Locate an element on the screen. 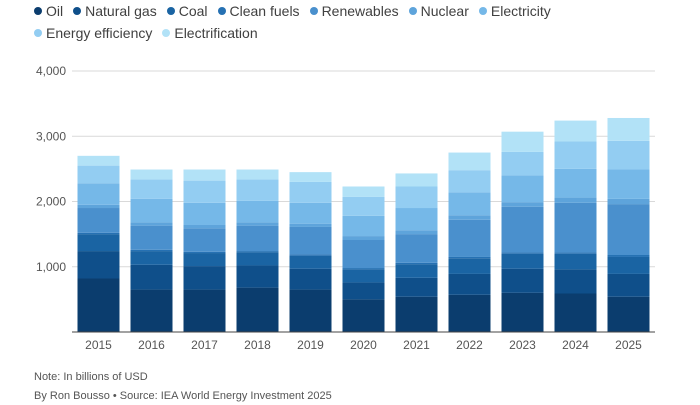 This screenshot has width=700, height=405. legend-item: Electricity is located at coordinates (514, 11).